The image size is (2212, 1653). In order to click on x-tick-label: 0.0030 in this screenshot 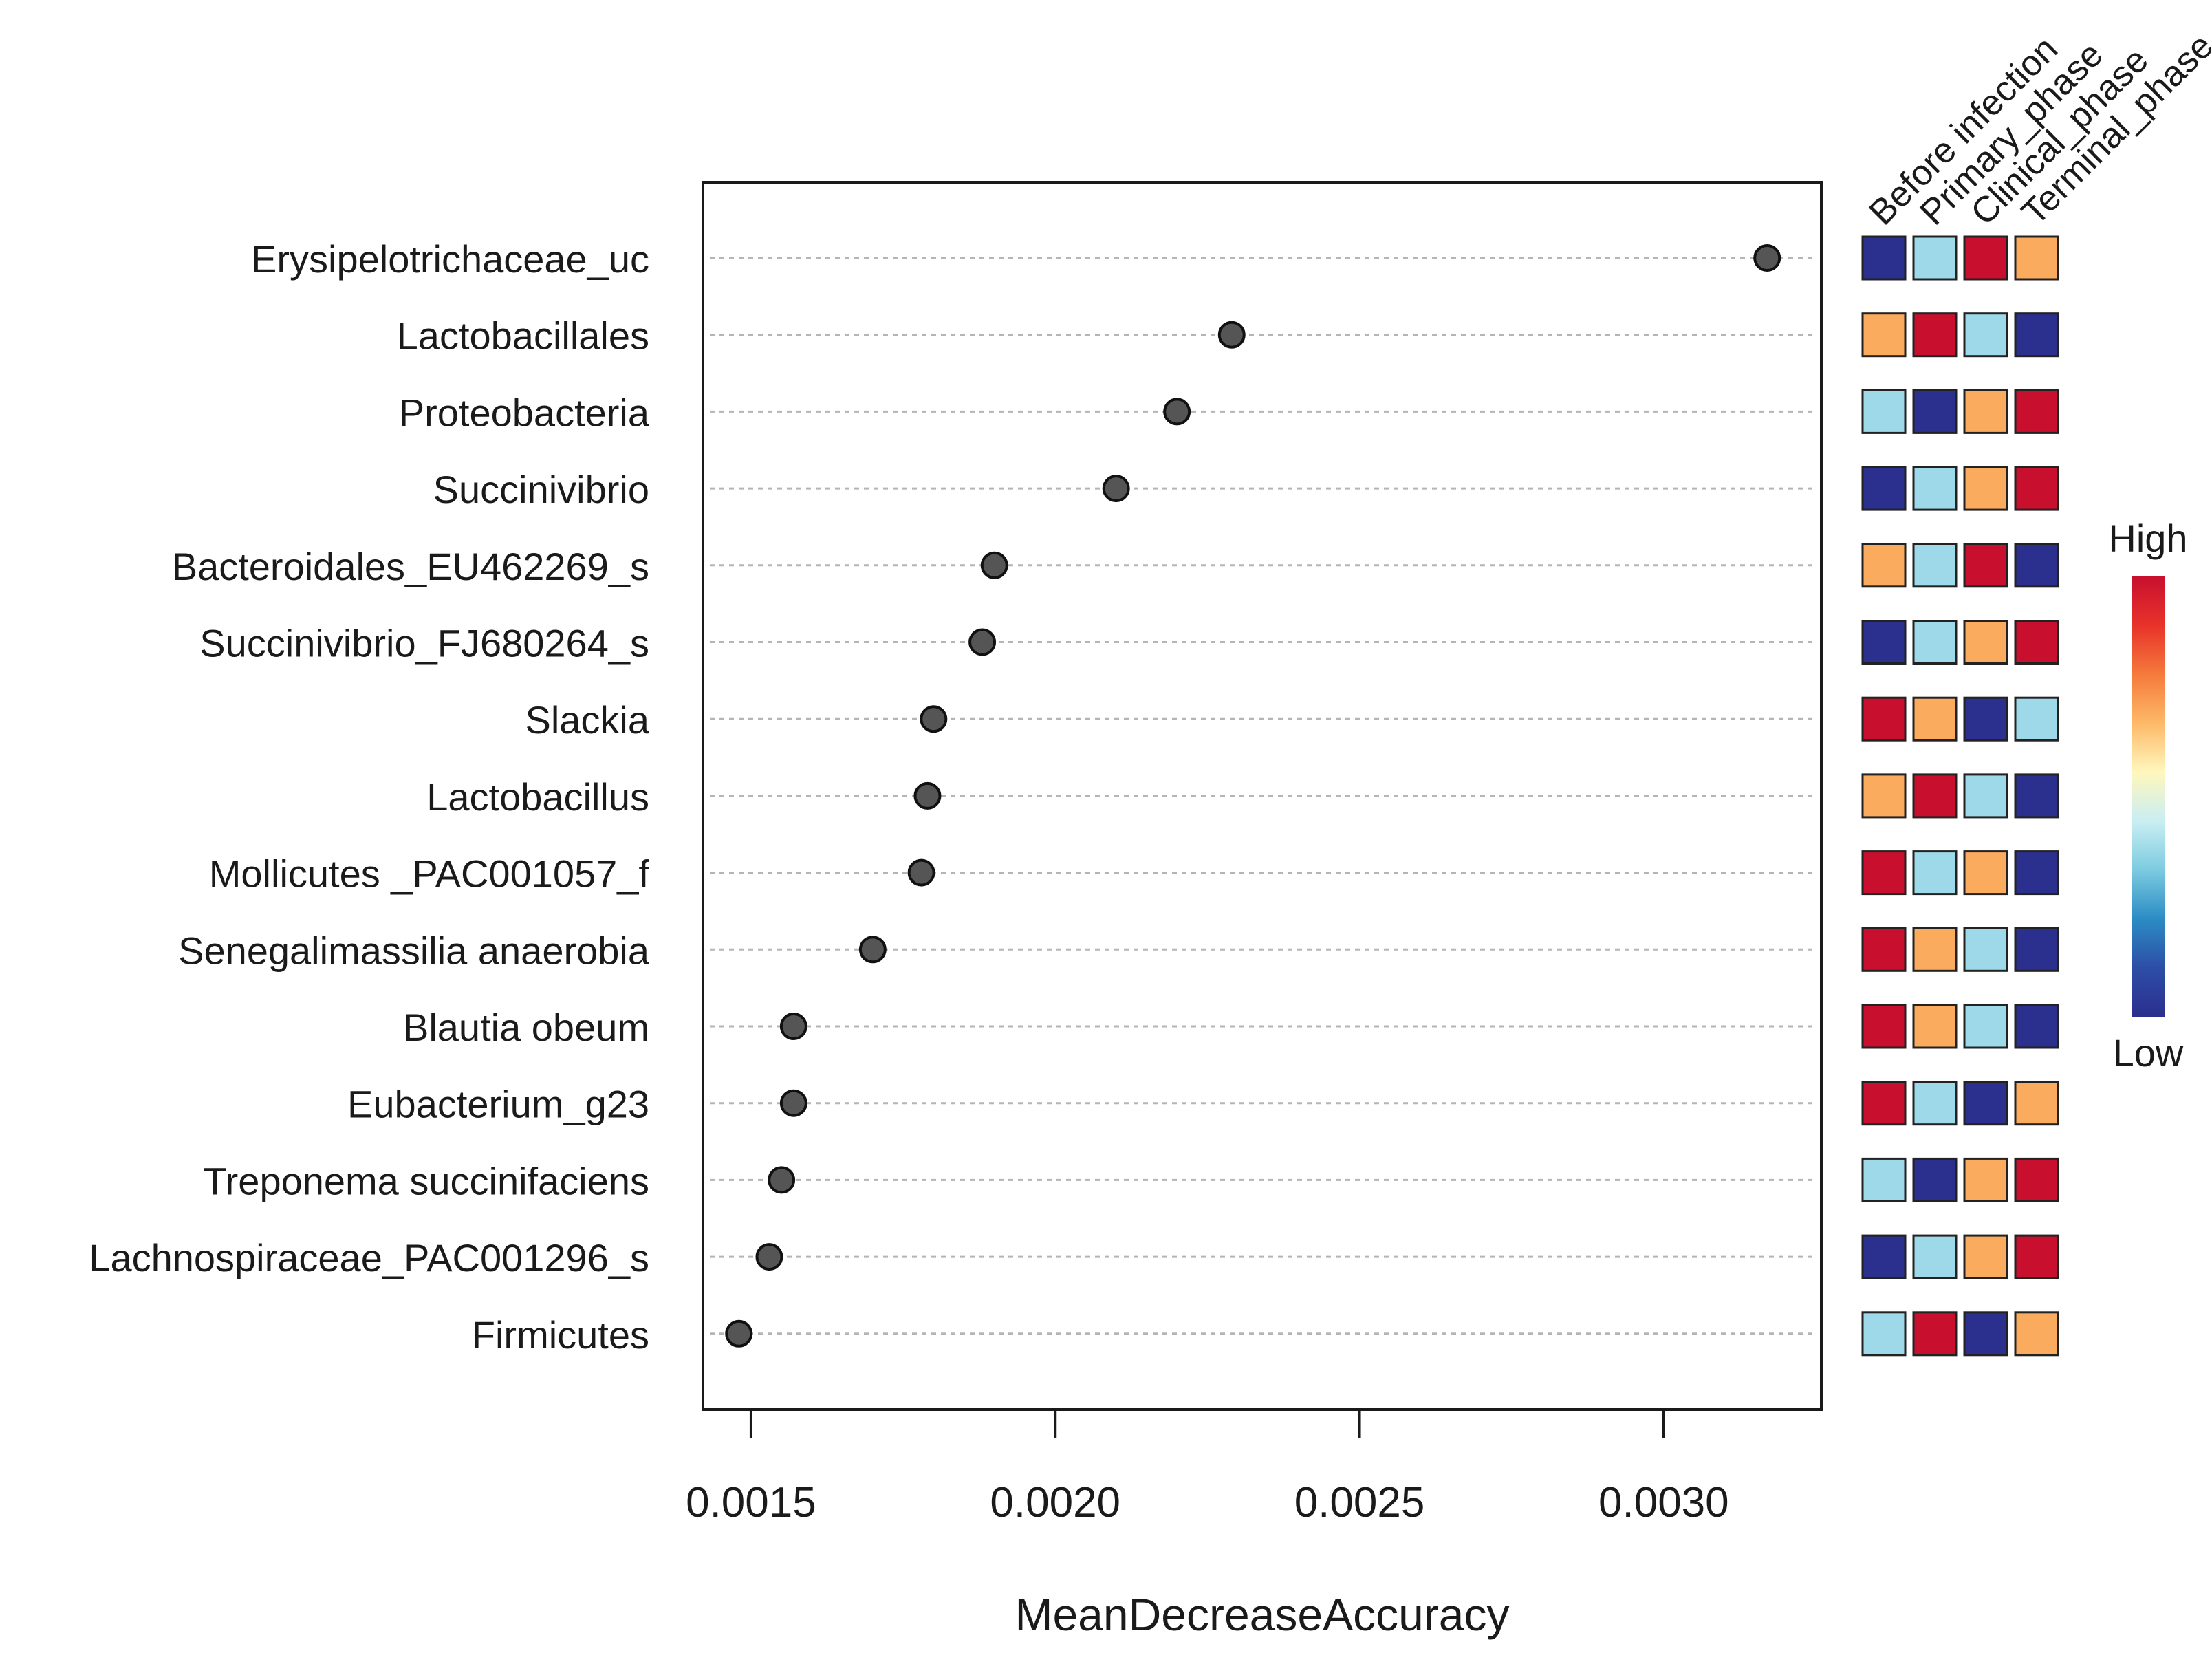, I will do `click(1663, 1502)`.